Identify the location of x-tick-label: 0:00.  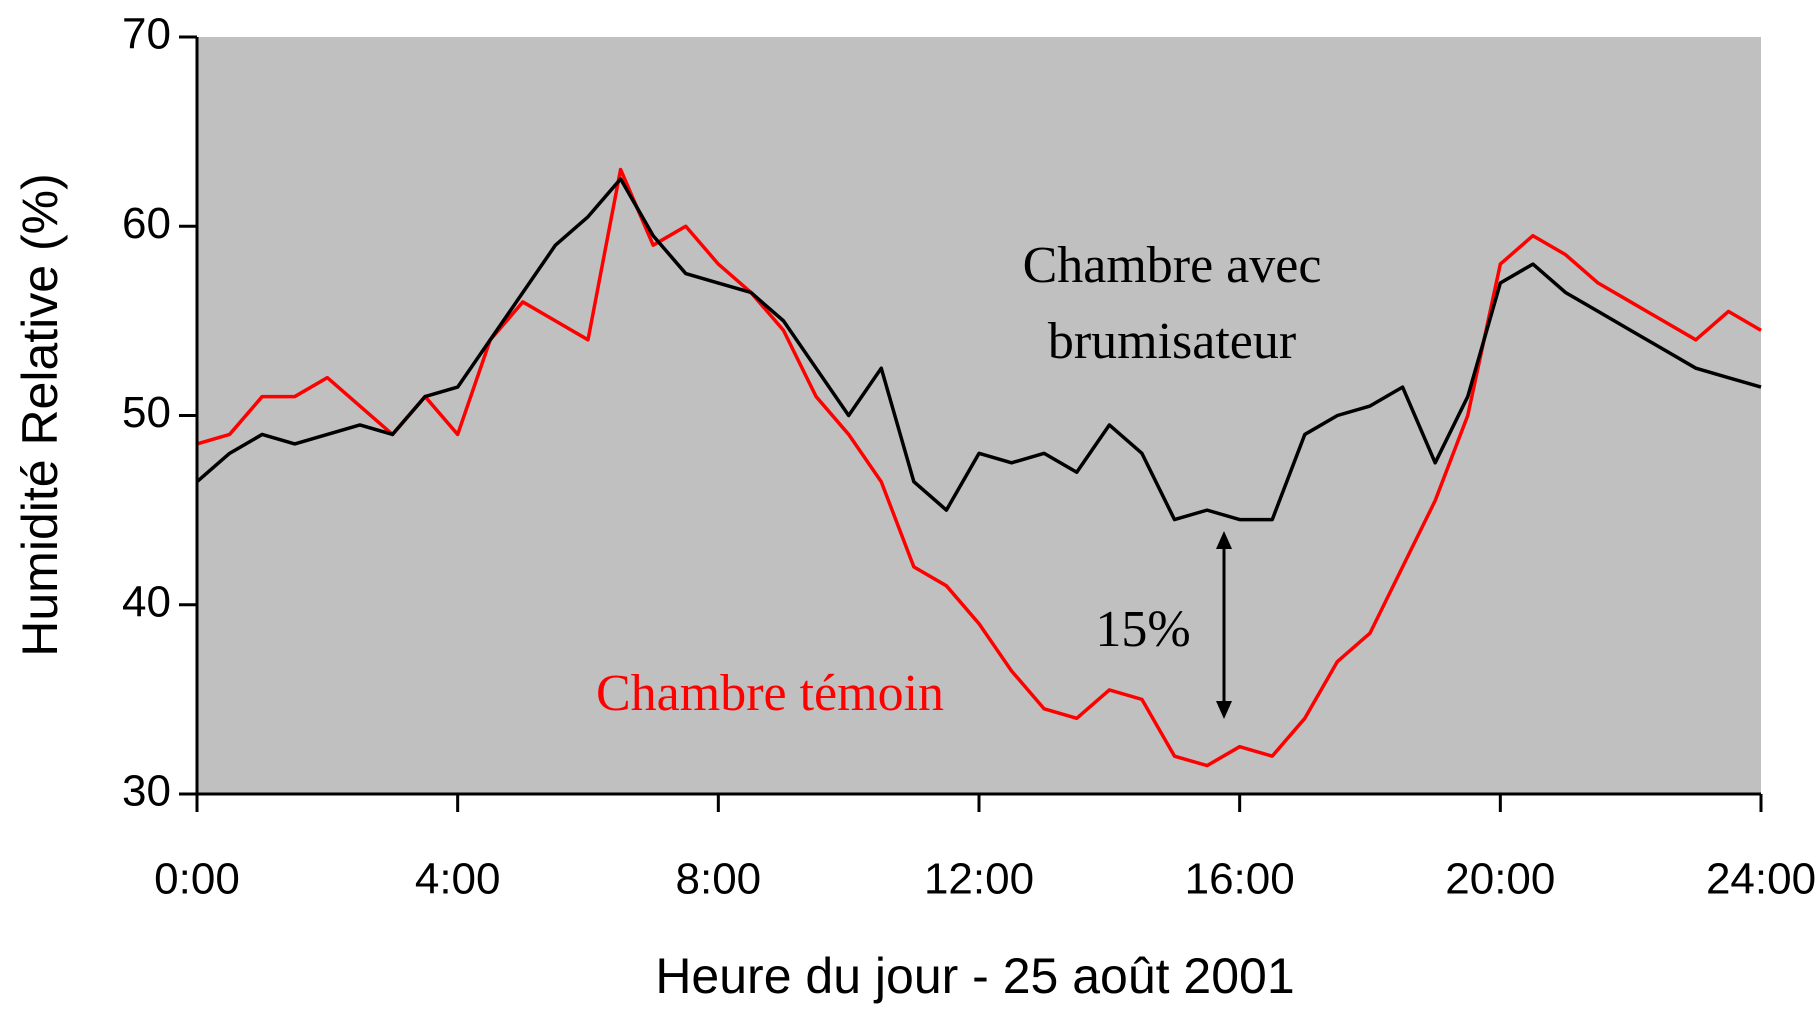
(197, 879).